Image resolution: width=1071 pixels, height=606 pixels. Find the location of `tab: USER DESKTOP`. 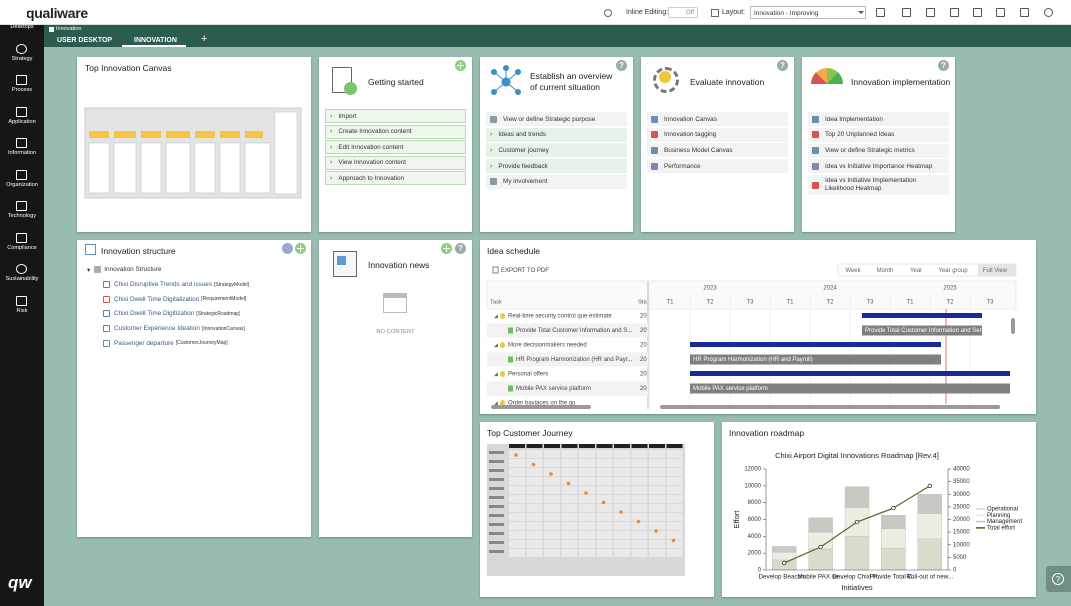

tab: USER DESKTOP is located at coordinates (85, 40).